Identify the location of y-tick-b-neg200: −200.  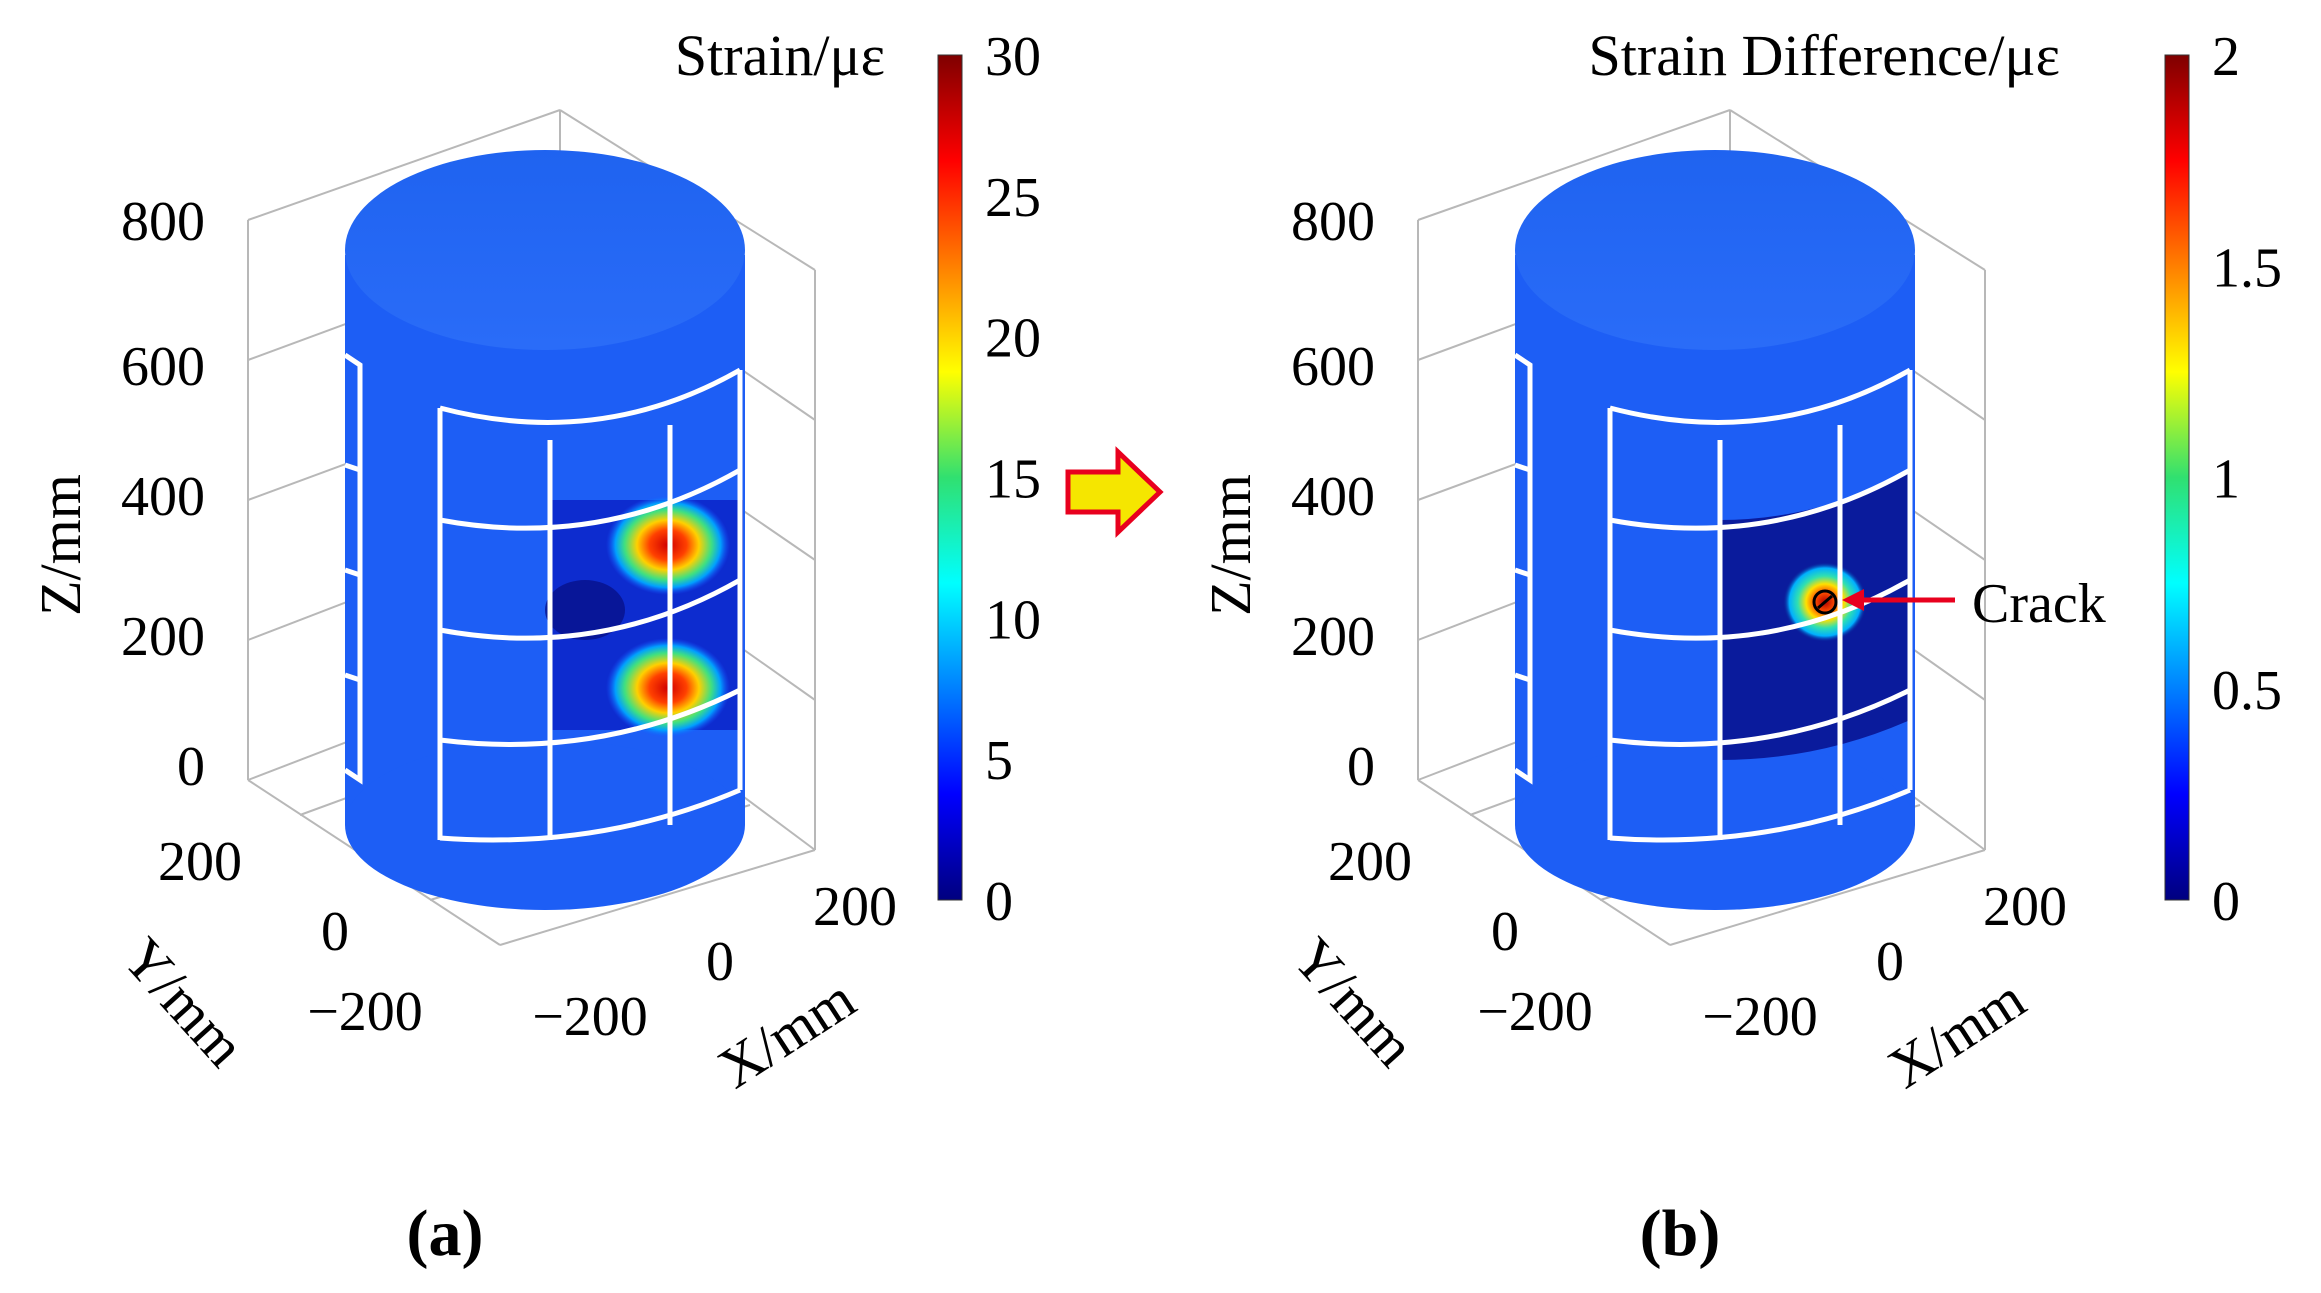
(1535, 1012).